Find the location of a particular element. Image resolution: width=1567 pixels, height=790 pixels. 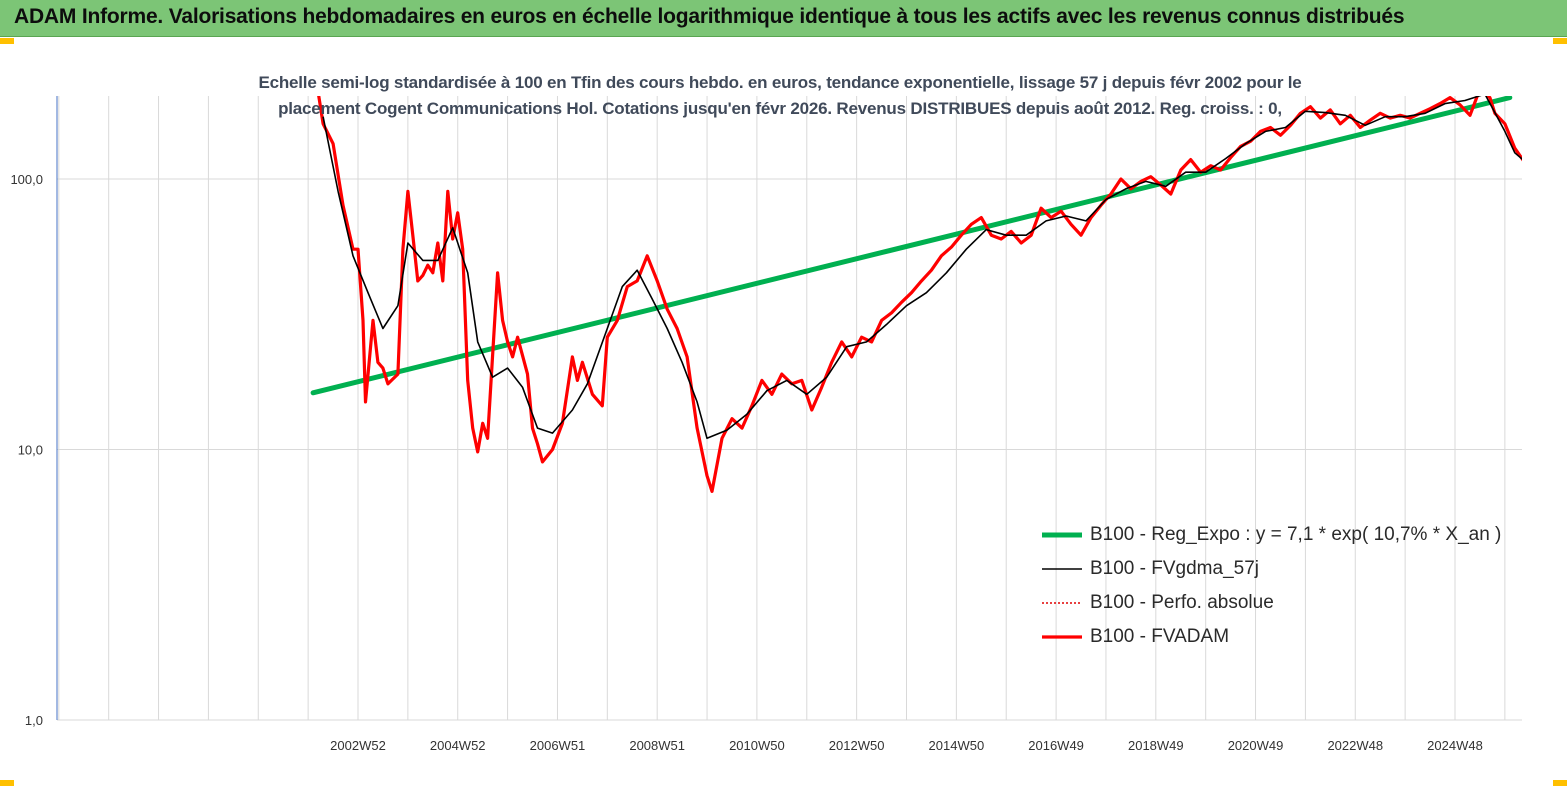

x-tick-label: 2010W50 is located at coordinates (757, 745).